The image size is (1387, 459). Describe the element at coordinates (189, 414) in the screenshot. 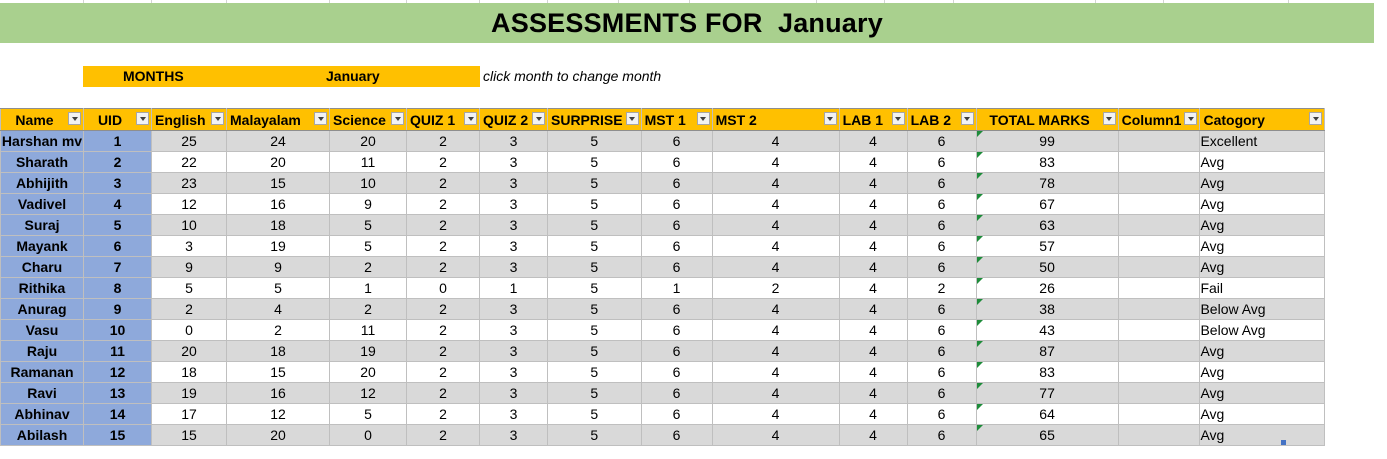

I see `mark-cell: 17` at that location.